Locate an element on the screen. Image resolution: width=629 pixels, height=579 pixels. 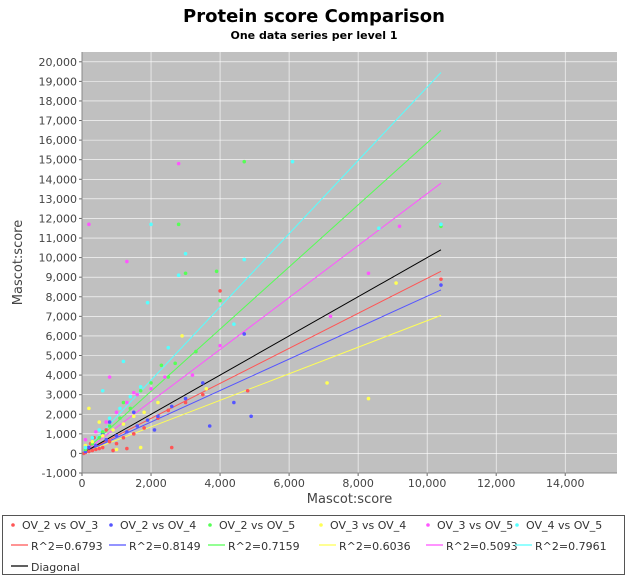
y-tick-label: 9,000 is located at coordinates (62, 277).